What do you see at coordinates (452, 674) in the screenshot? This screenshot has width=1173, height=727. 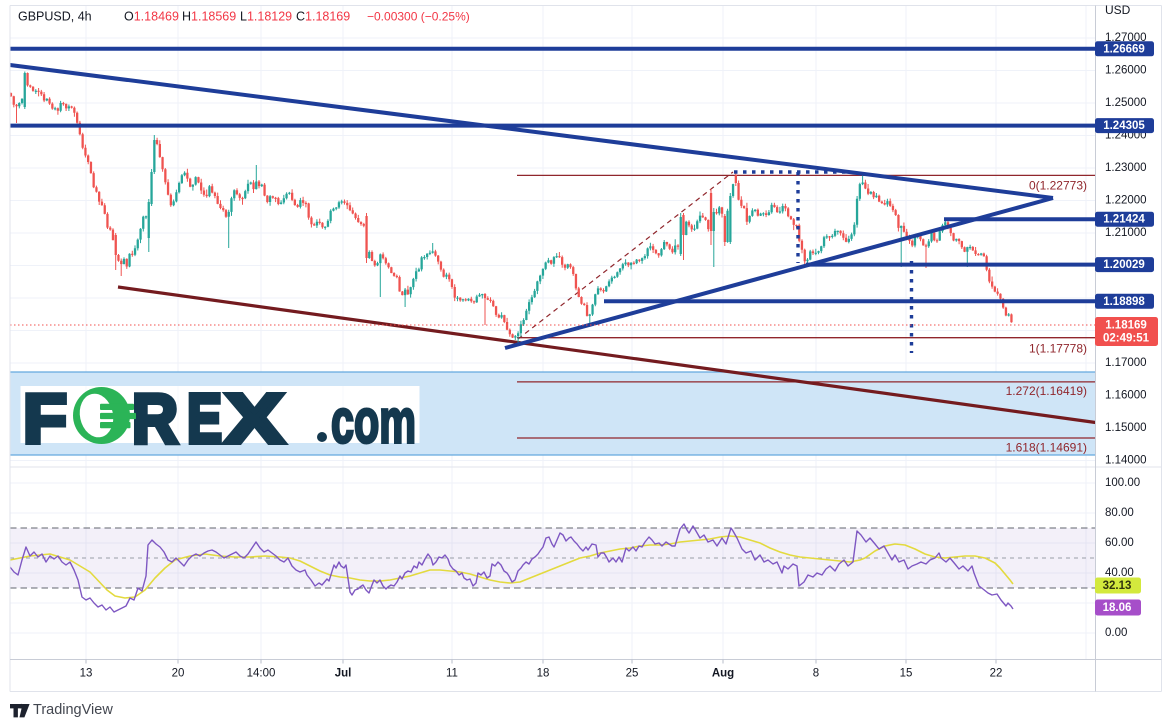 I see `svg-text: 11` at bounding box center [452, 674].